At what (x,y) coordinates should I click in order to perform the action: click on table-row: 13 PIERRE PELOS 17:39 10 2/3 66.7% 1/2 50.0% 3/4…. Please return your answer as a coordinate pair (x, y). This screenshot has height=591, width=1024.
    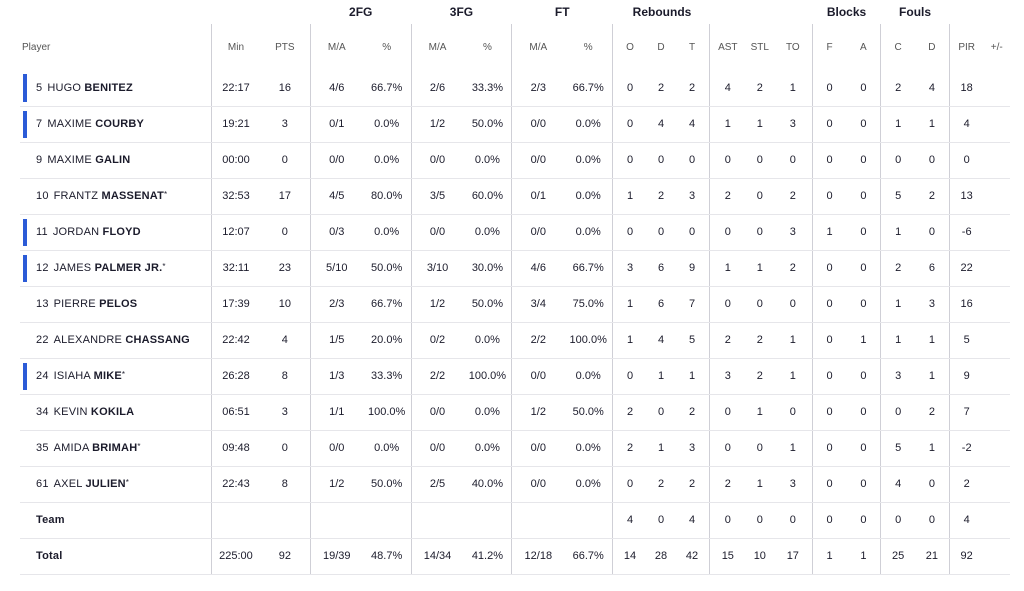
    Looking at the image, I should click on (515, 304).